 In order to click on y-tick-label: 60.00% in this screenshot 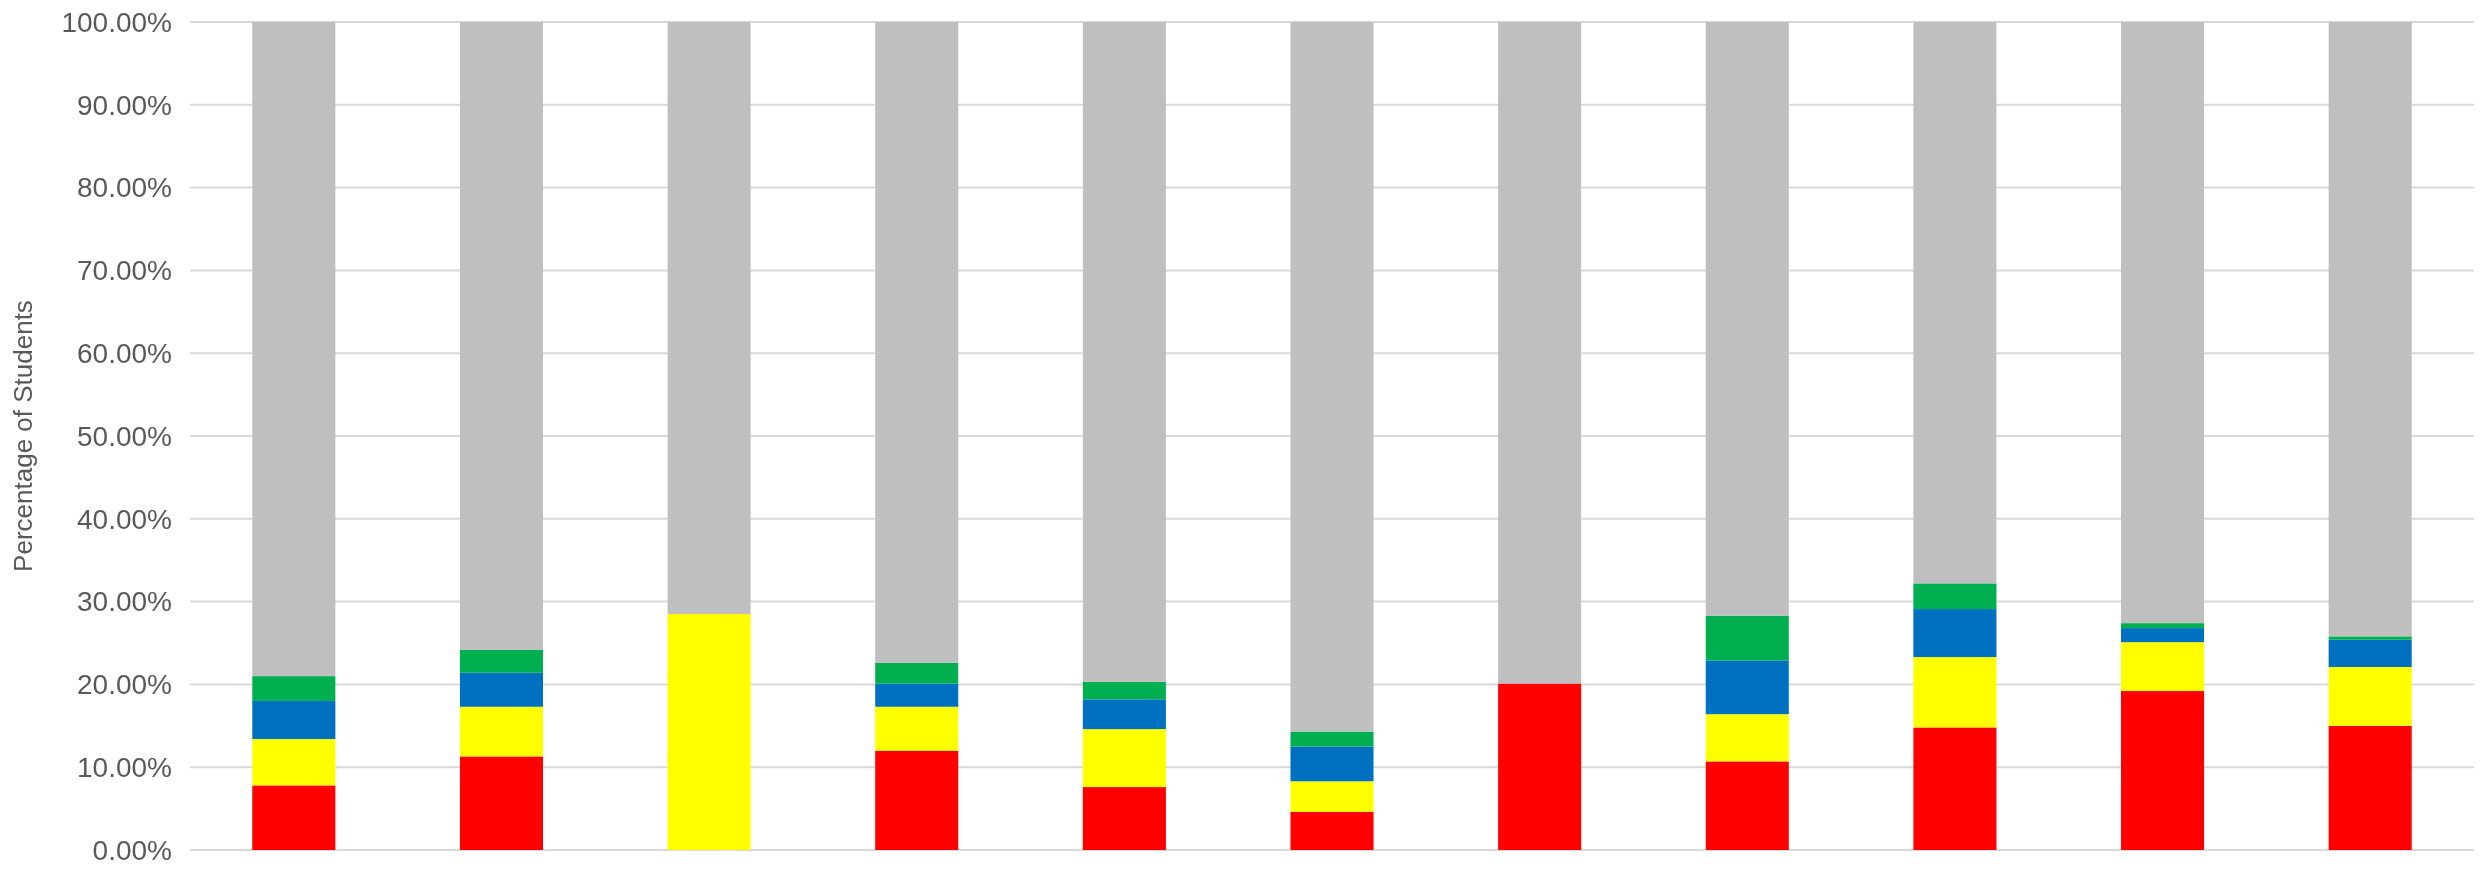, I will do `click(124, 353)`.